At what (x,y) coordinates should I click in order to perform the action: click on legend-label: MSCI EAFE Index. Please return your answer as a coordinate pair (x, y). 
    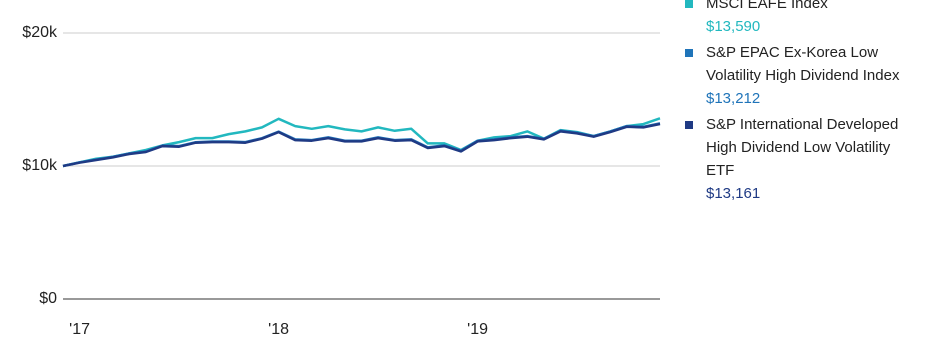
    Looking at the image, I should click on (767, 6).